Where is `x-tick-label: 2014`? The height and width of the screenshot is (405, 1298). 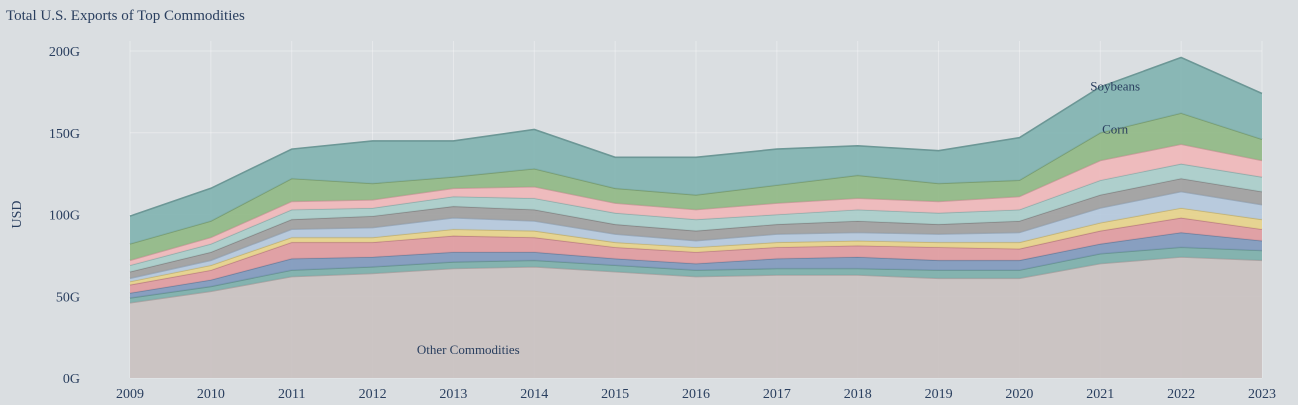 x-tick-label: 2014 is located at coordinates (534, 394).